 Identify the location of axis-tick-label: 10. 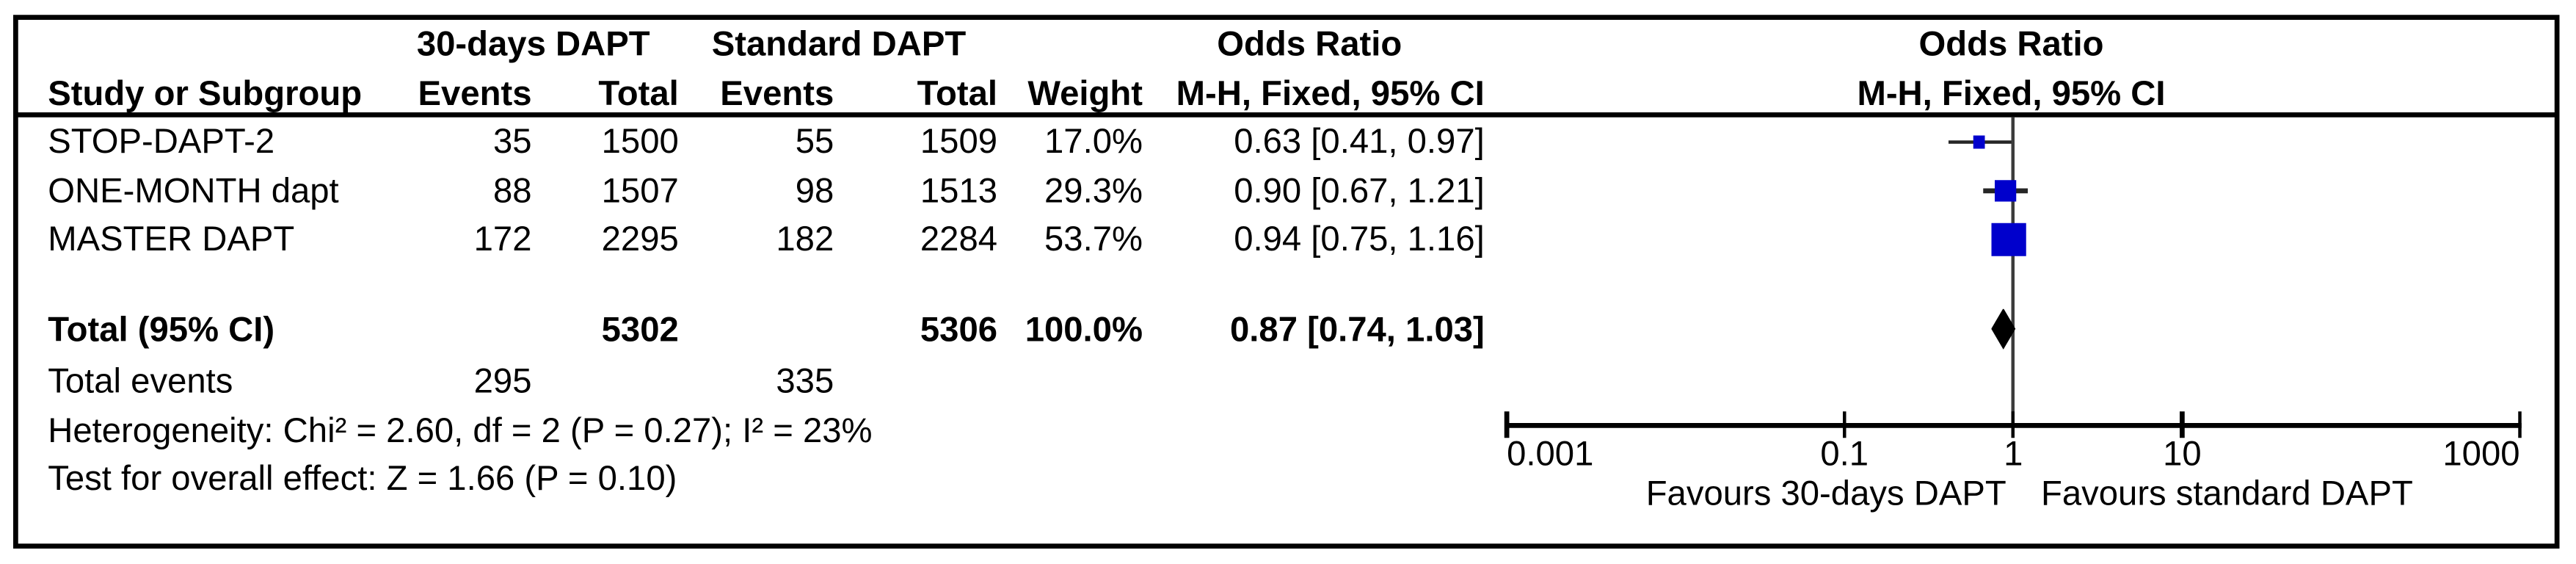
(2182, 454).